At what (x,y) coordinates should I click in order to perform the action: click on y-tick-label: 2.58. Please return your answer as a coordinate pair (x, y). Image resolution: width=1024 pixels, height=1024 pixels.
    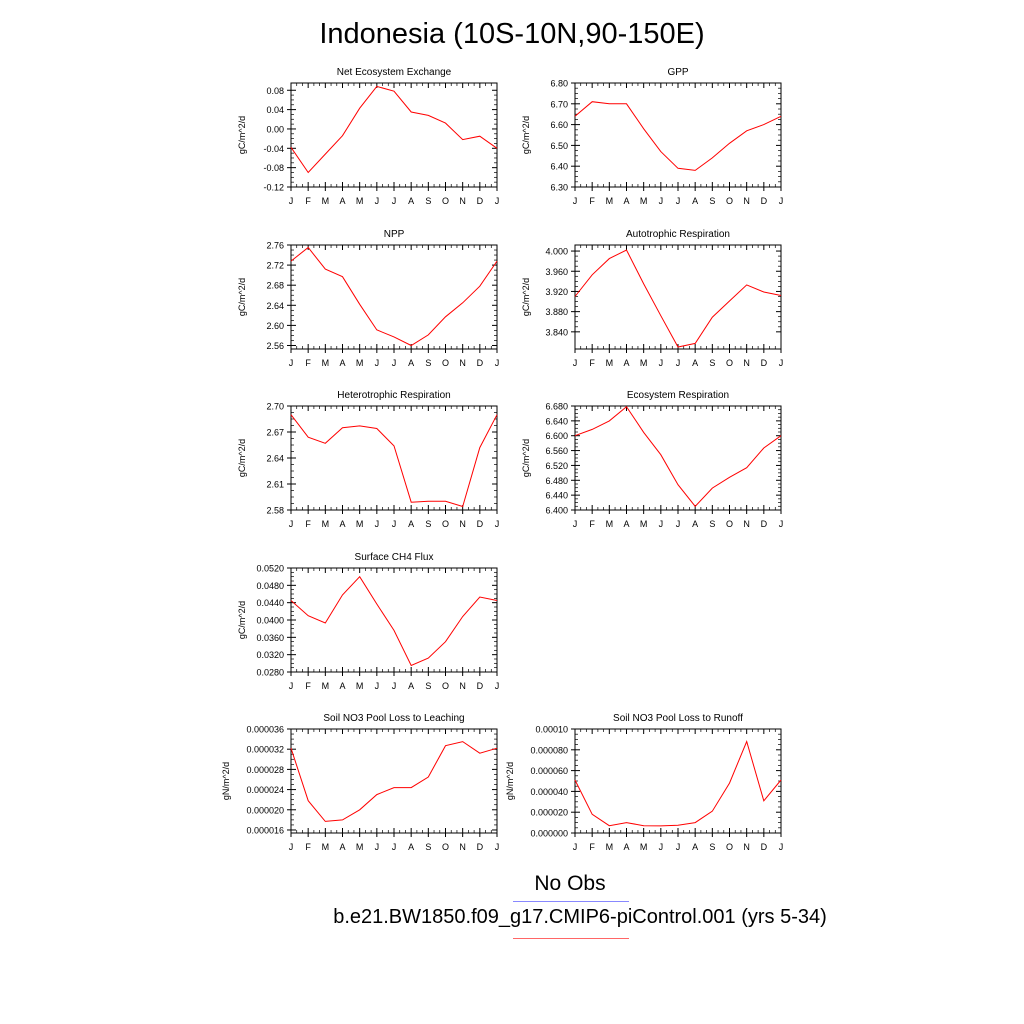
    Looking at the image, I should click on (275, 511).